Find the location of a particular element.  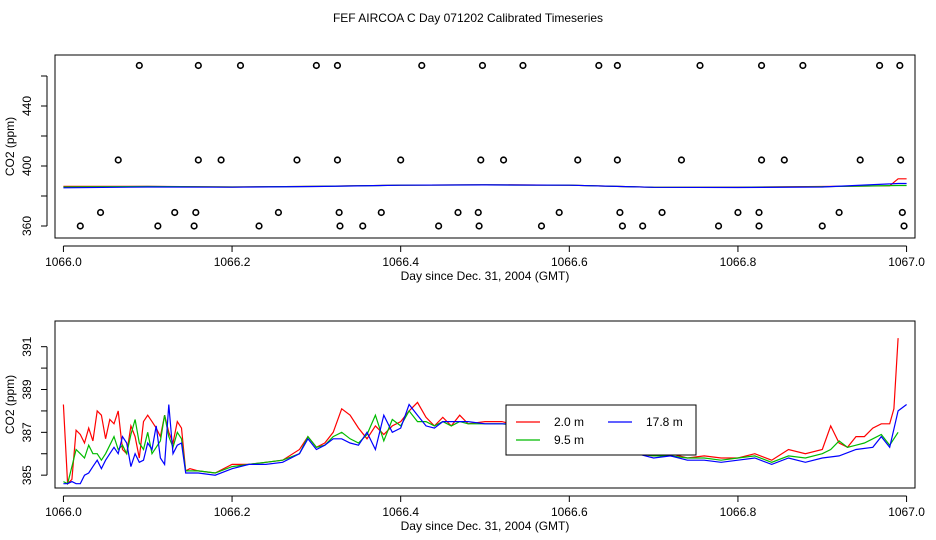

data-layer is located at coordinates (485, 183).